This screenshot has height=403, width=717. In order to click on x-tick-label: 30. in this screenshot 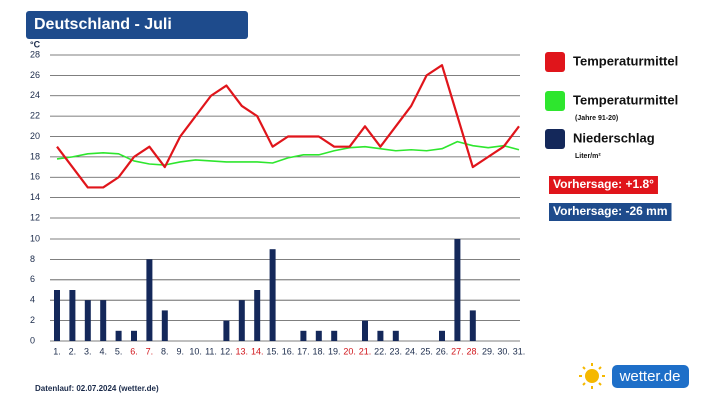, I will do `click(503, 351)`.